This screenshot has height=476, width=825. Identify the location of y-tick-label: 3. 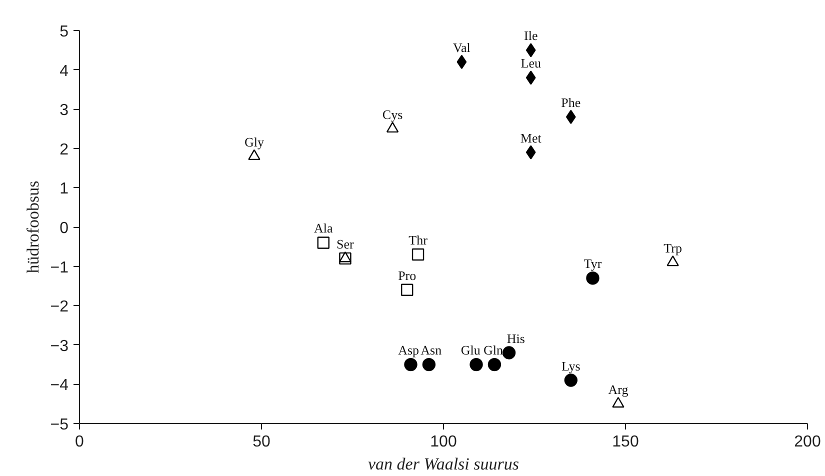
(64, 111).